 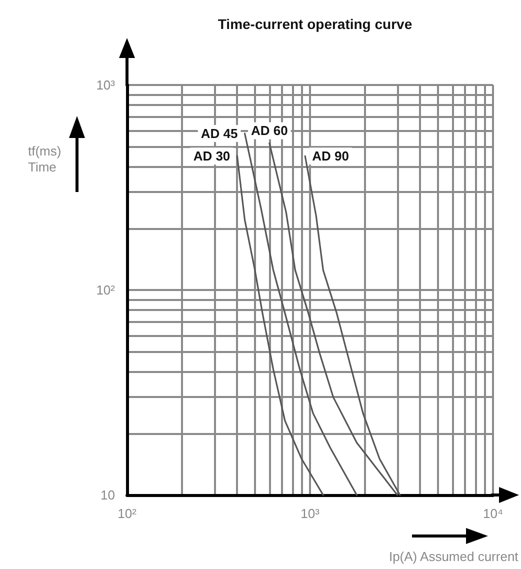 I want to click on series-label: AD 60, so click(x=269, y=130).